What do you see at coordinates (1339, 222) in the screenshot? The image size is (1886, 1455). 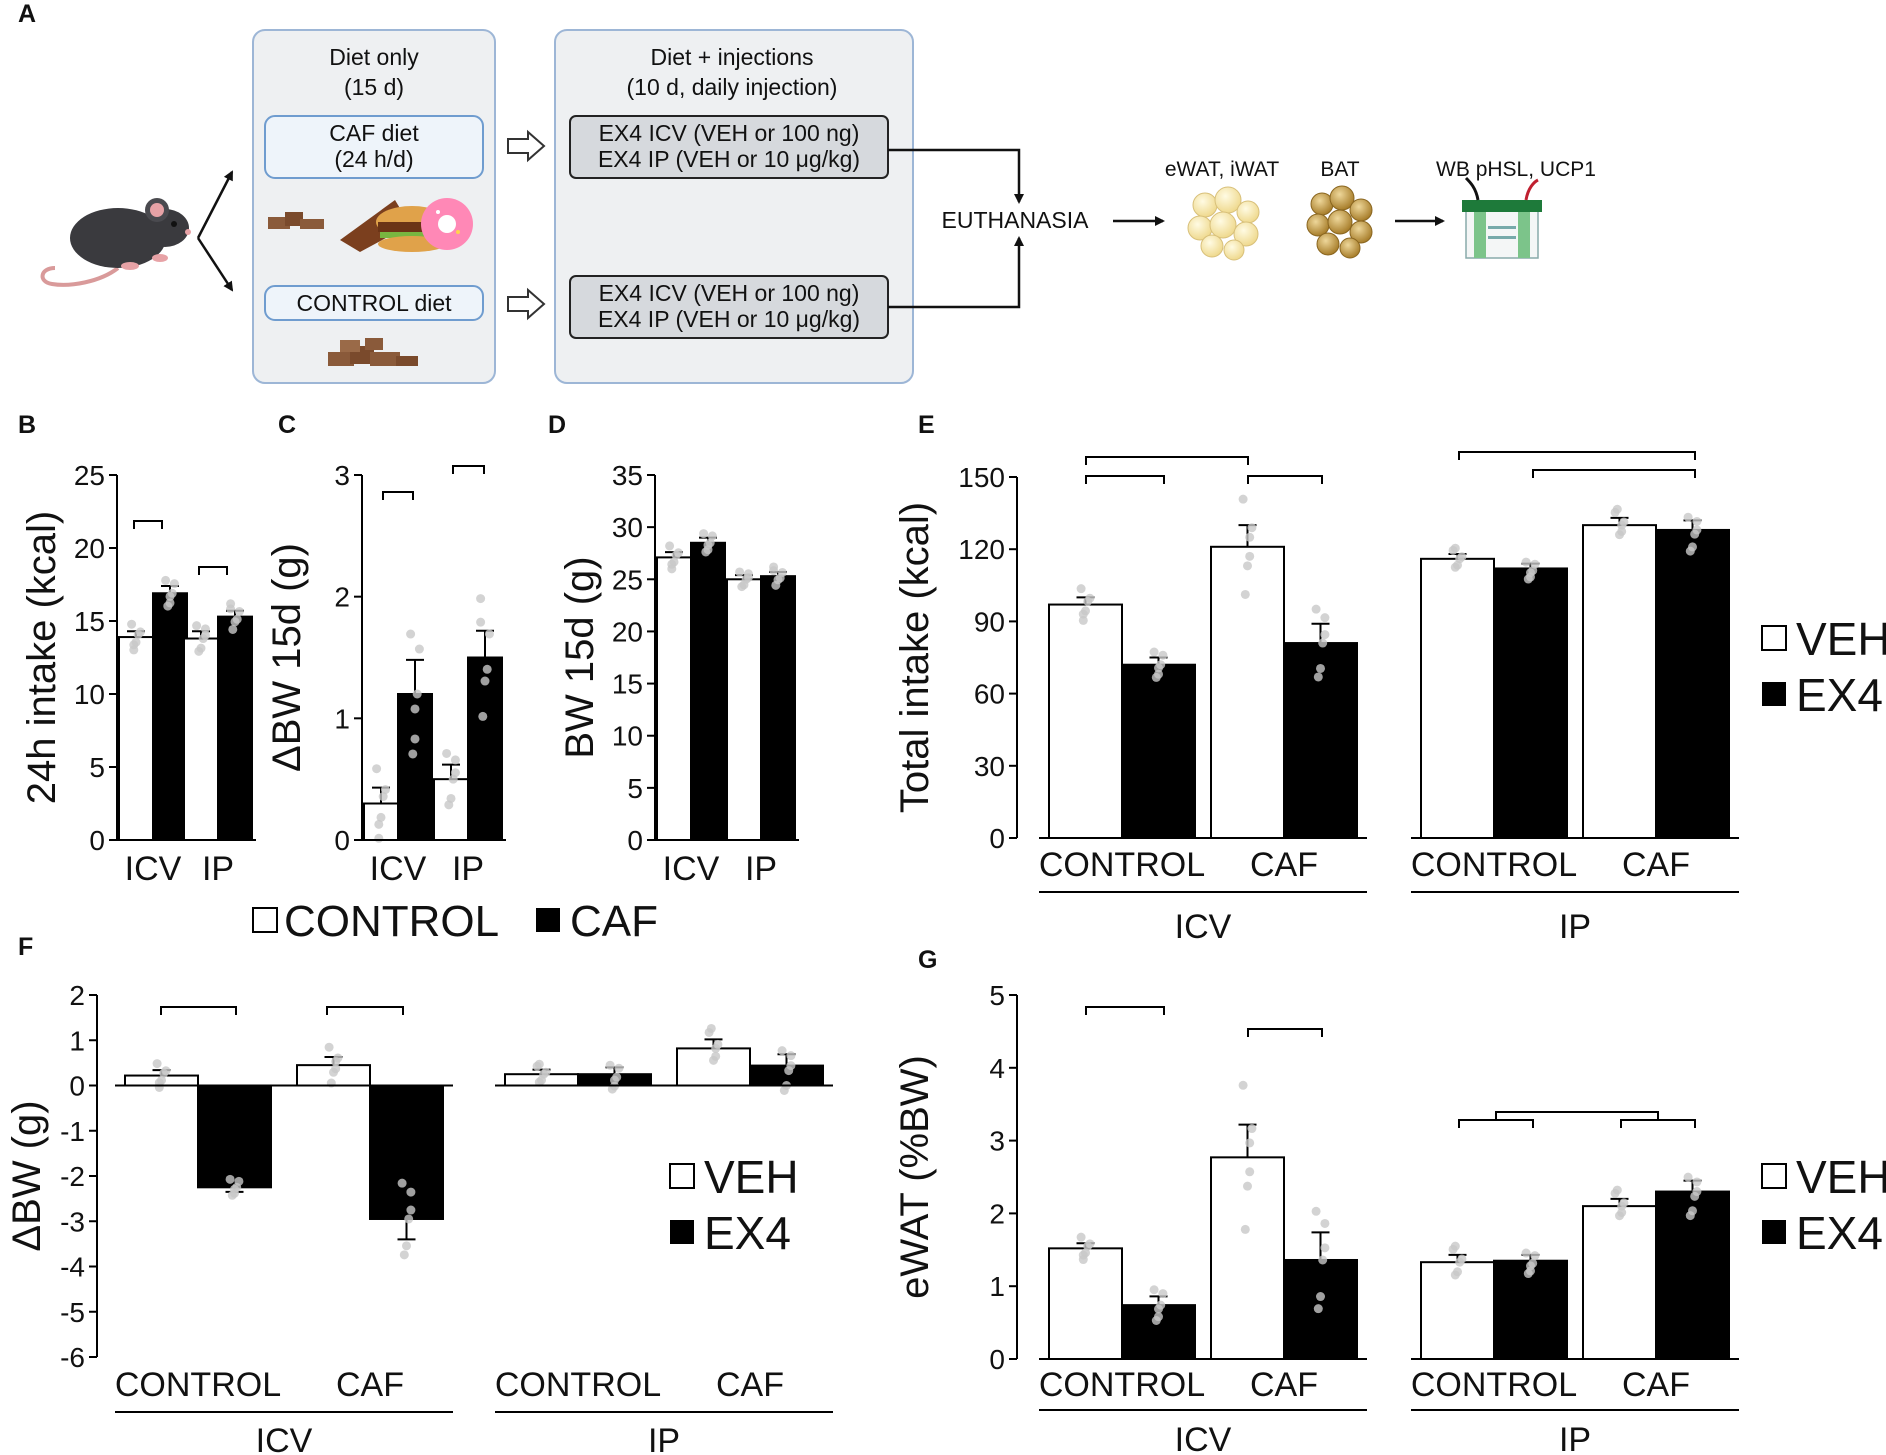 I see `brown-adipose-icon` at bounding box center [1339, 222].